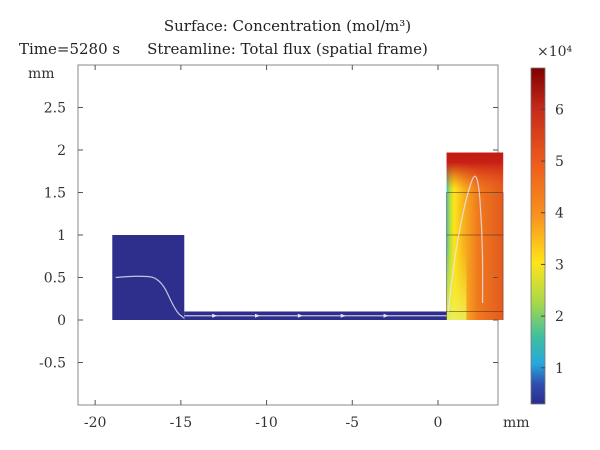 This screenshot has height=450, width=600. I want to click on colorbar-tick-label: 2, so click(559, 317).